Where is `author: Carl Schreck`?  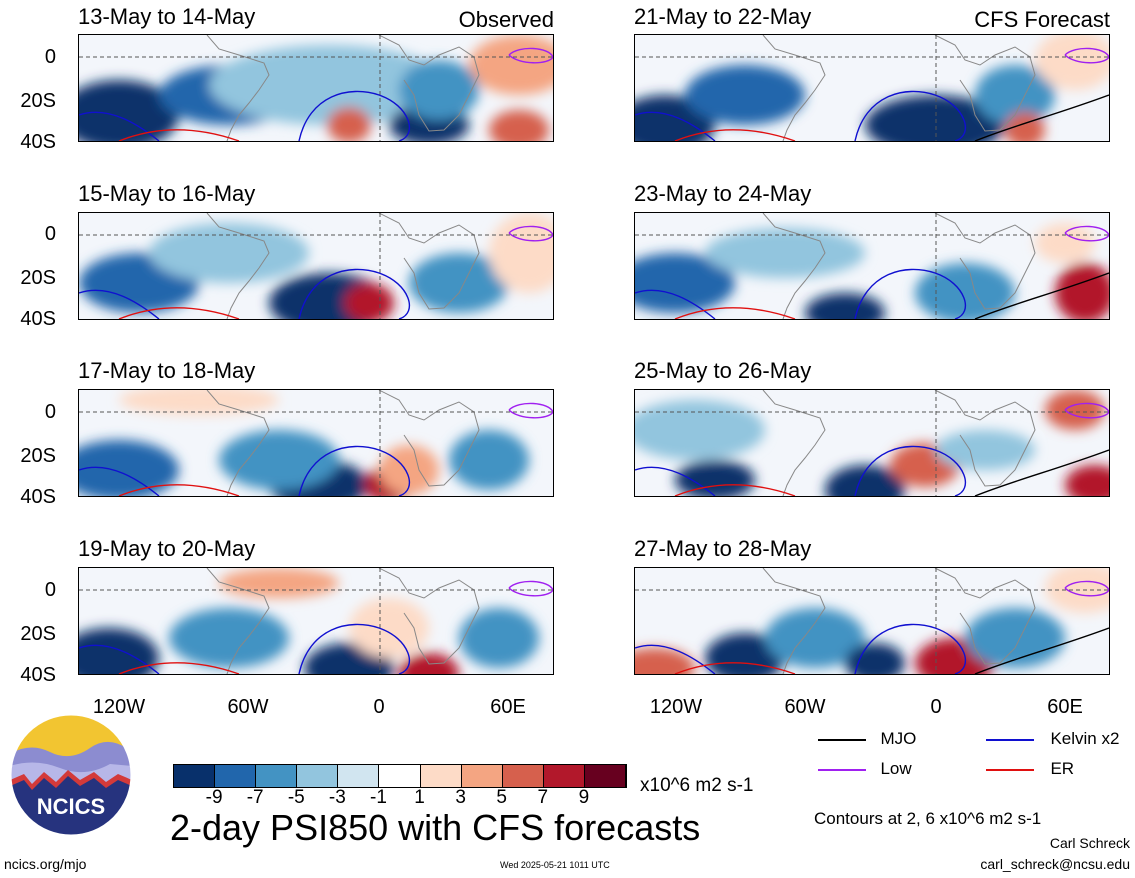
author: Carl Schreck is located at coordinates (1089, 843).